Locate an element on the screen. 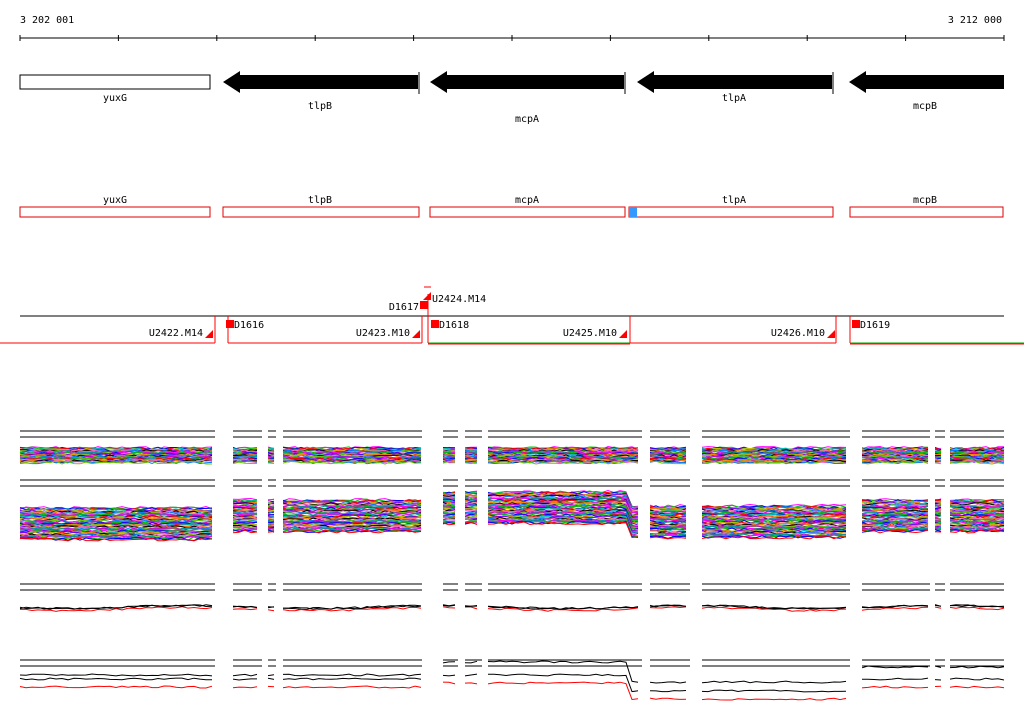 This screenshot has height=714, width=1024. annotation-mcpB: mcpB is located at coordinates (926, 206).